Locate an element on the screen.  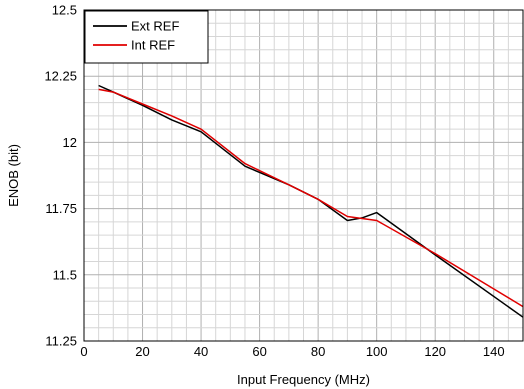
y-tick-label: 11.5 is located at coordinates (65, 274).